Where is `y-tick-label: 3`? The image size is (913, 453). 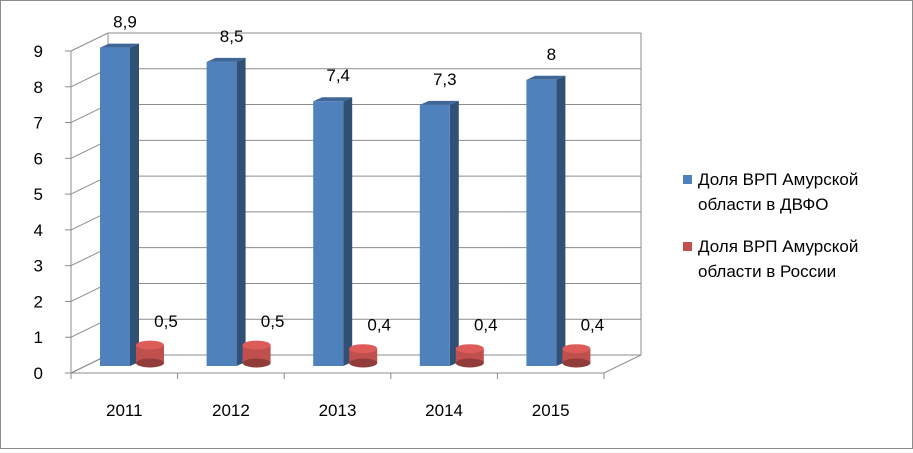 y-tick-label: 3 is located at coordinates (38, 266).